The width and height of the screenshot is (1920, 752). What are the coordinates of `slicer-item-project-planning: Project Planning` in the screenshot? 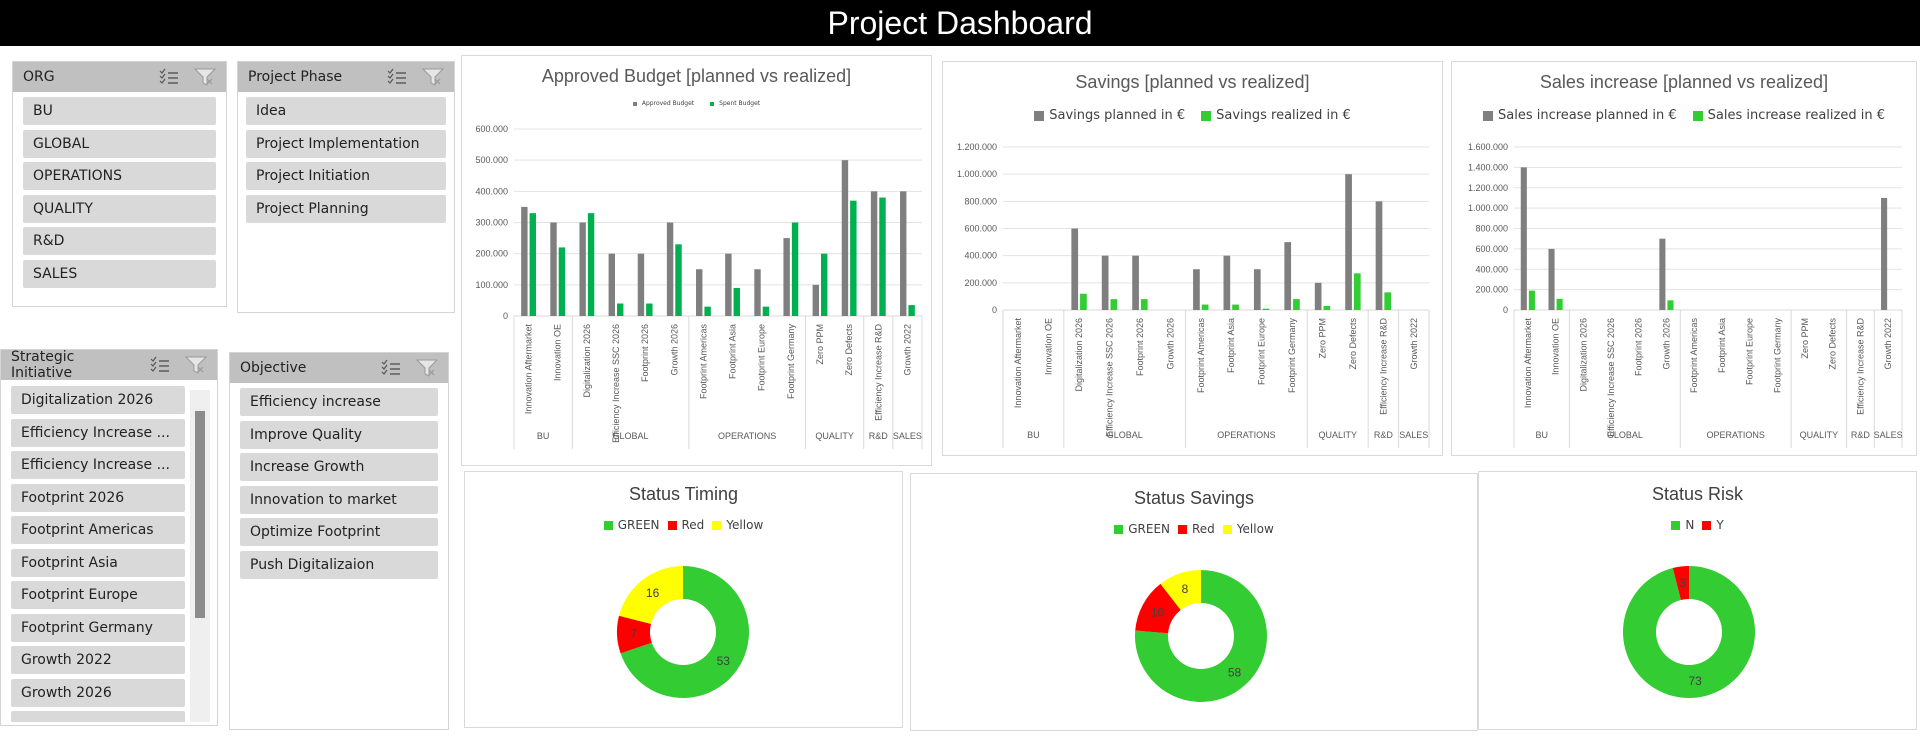 It's located at (346, 208).